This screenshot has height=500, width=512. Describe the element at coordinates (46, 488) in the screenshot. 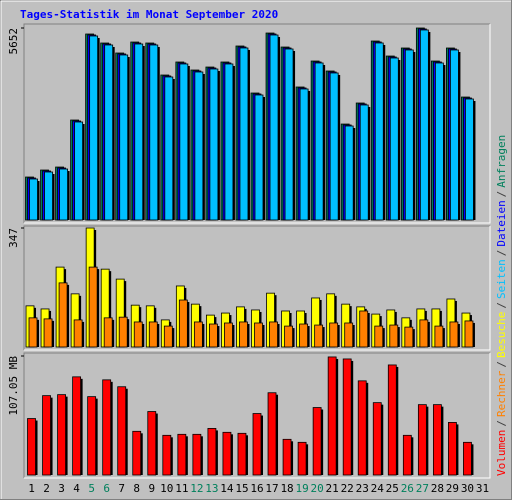

I see `x-tick-label: 2` at that location.